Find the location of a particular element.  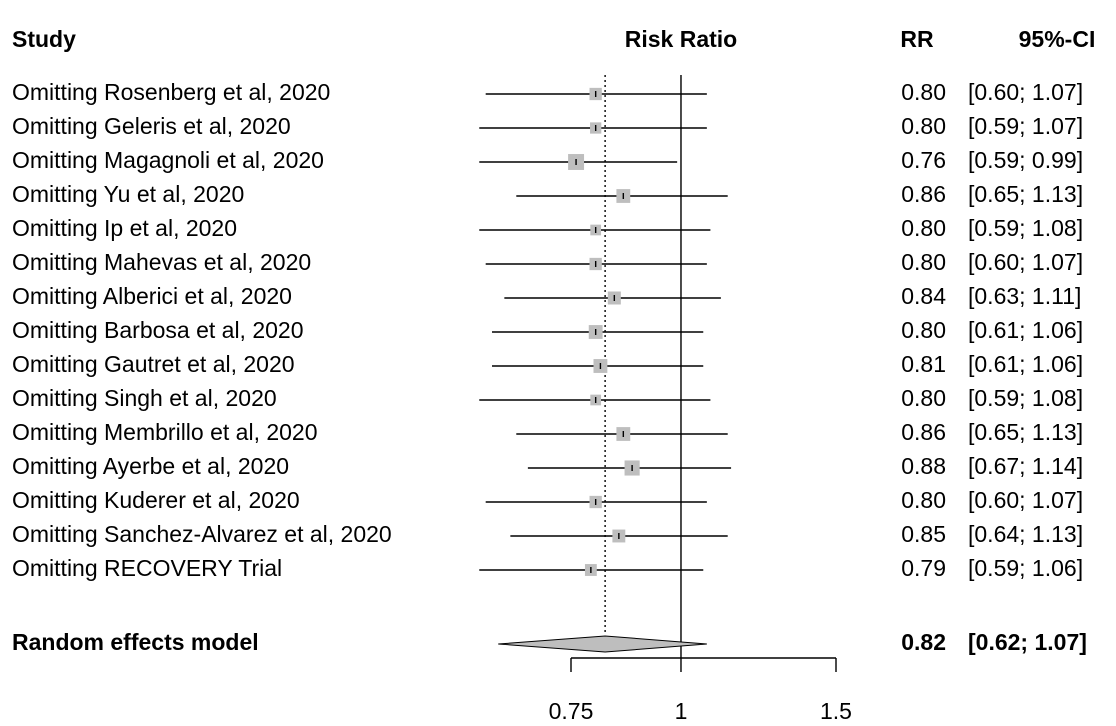

study-label: Omitting RECOVERY Trial is located at coordinates (147, 568).